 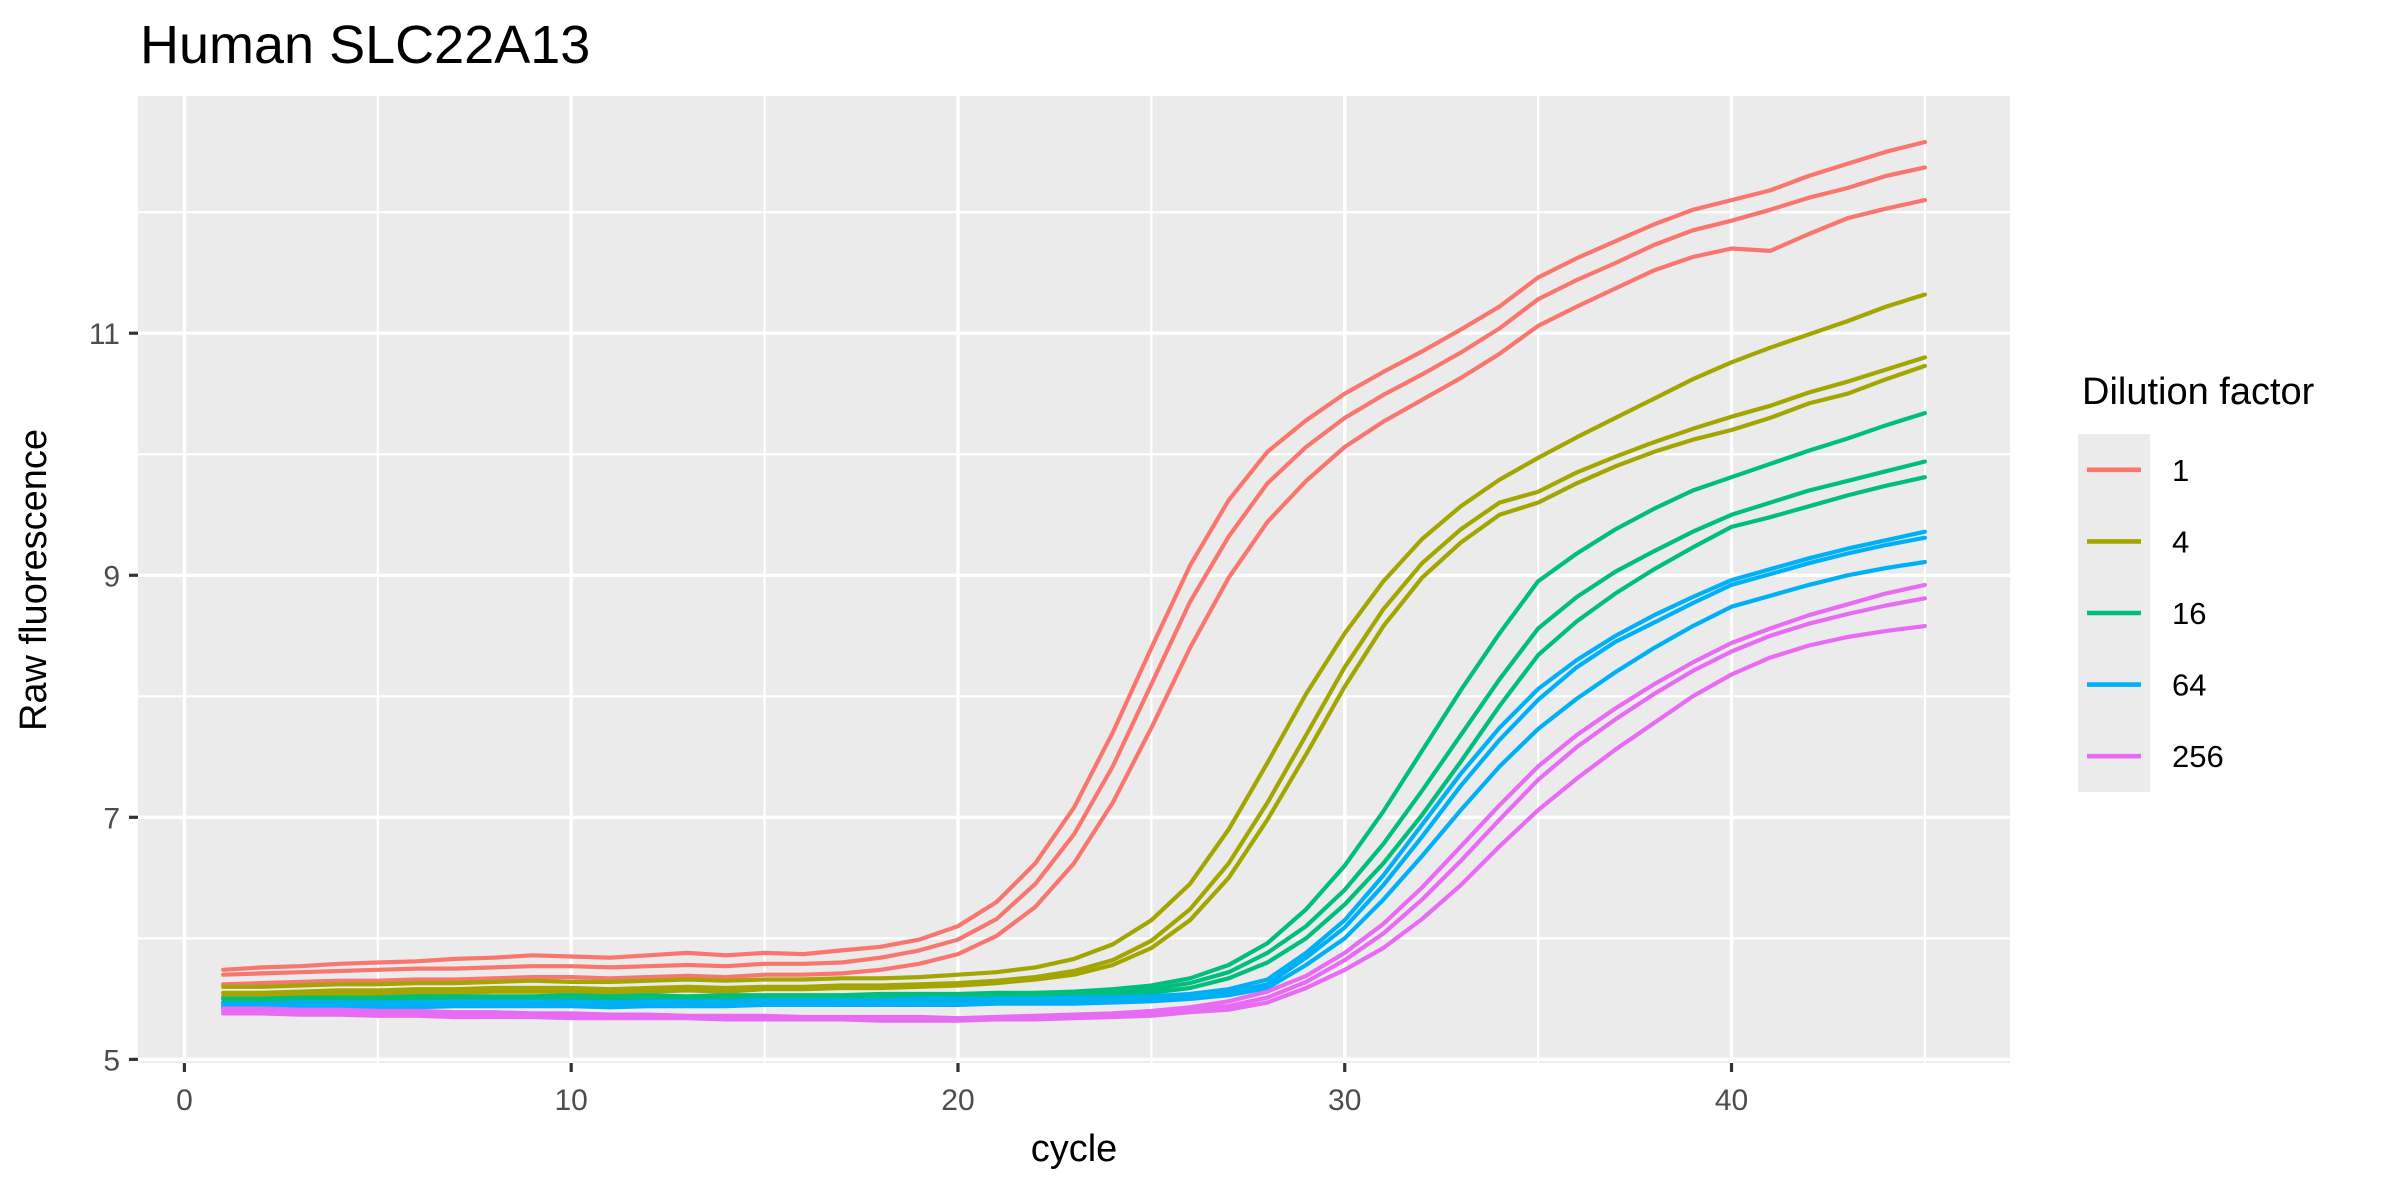 I want to click on x-tick-label: 20, so click(x=957, y=1100).